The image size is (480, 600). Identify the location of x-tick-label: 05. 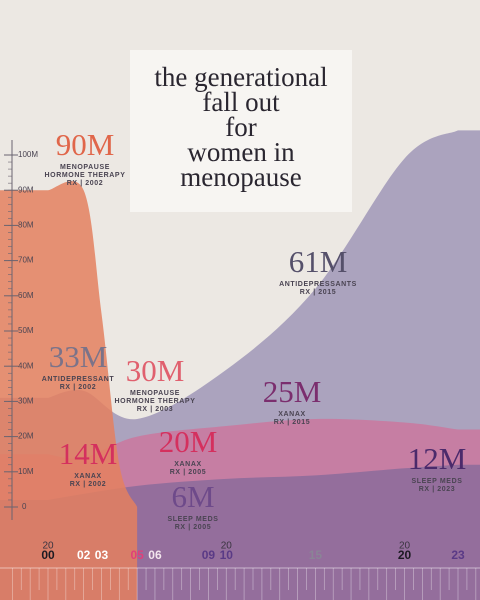
(137, 555).